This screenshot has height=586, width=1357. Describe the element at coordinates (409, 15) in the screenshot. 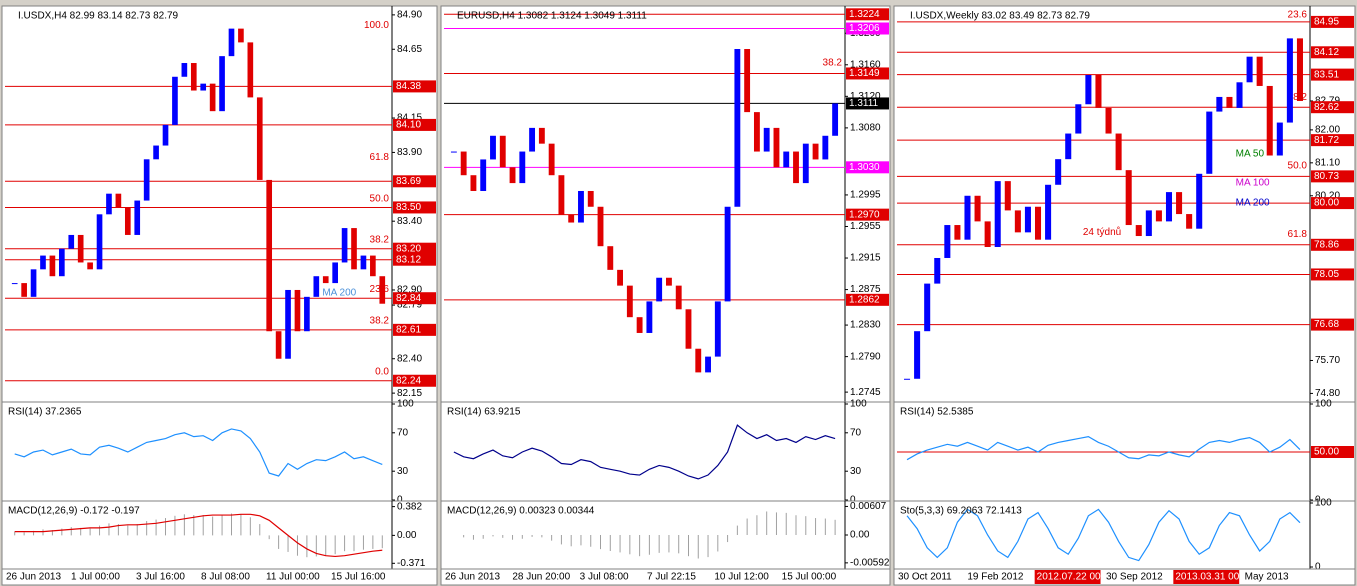

I see `y-tick-label: 84.90` at that location.